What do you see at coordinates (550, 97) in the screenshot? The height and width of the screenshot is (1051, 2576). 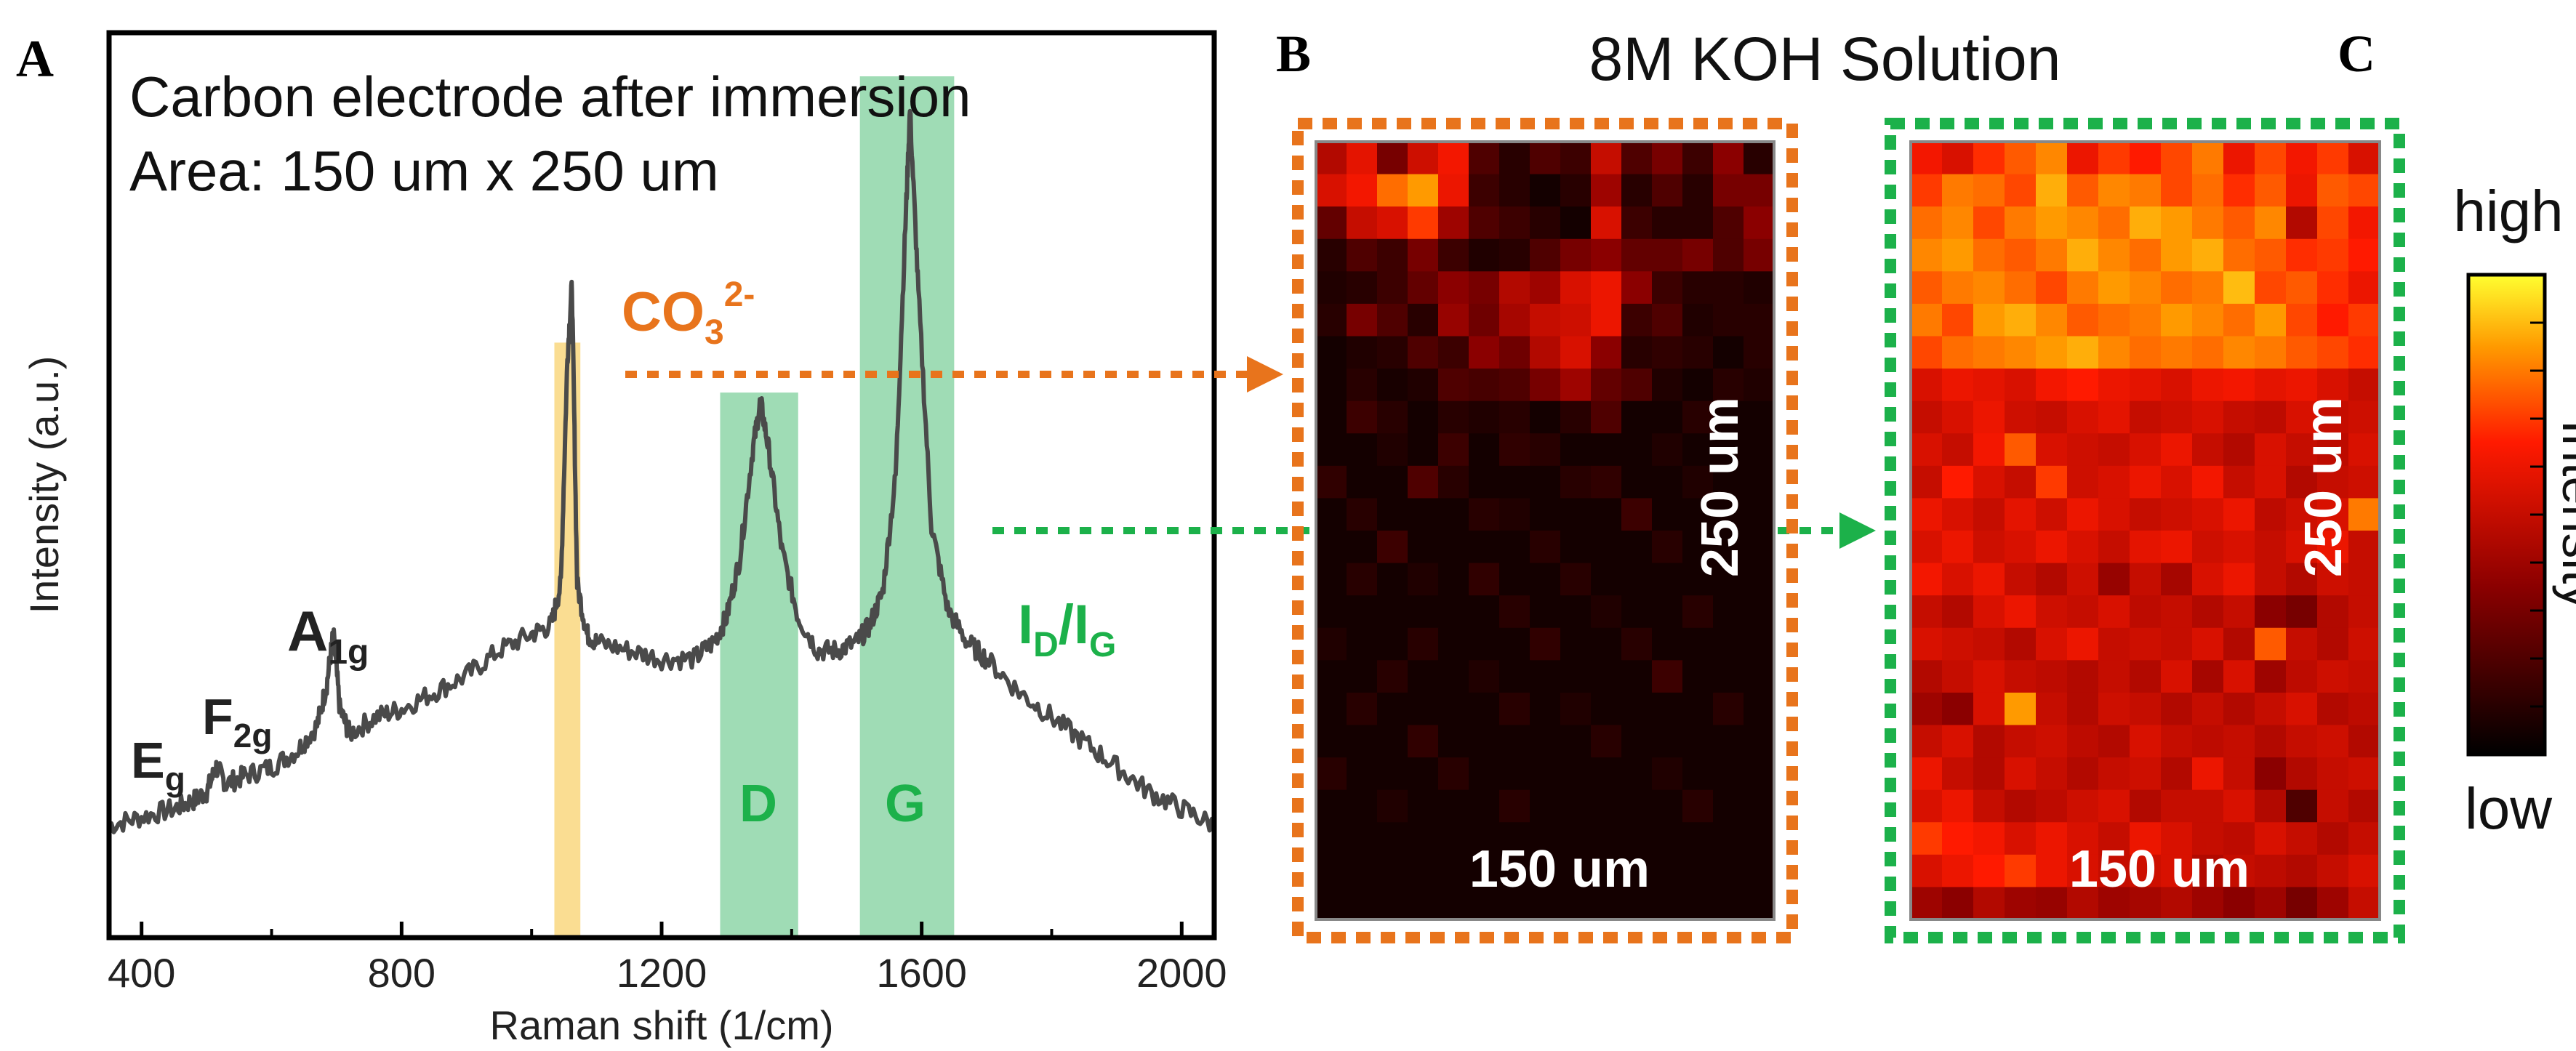 I see `annotation-line-1: Carbon electrode after immersion` at bounding box center [550, 97].